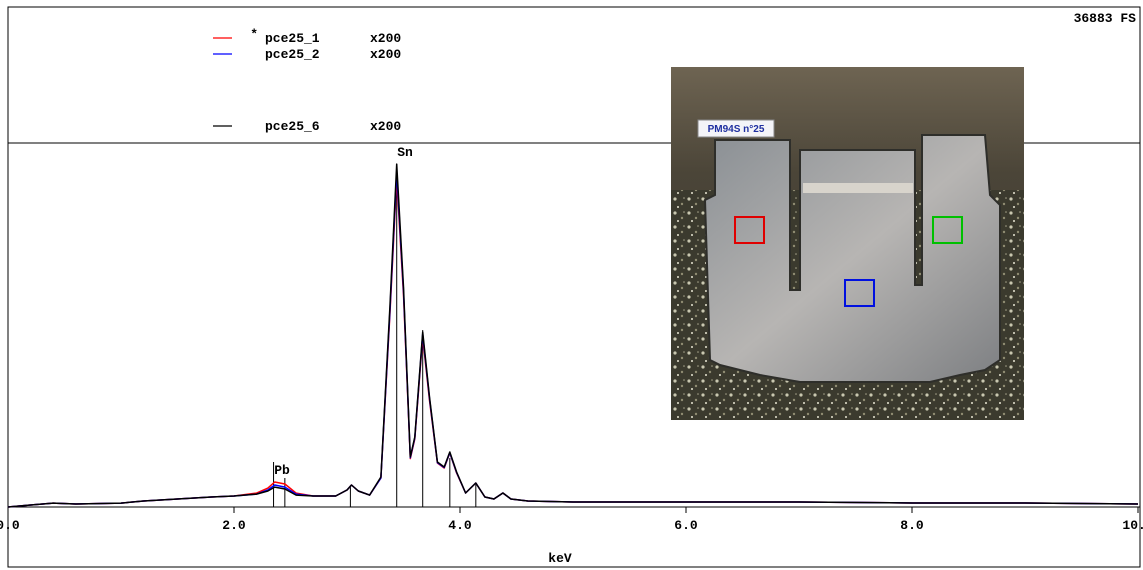  What do you see at coordinates (686, 525) in the screenshot?
I see `x-tick-label: 6.0` at bounding box center [686, 525].